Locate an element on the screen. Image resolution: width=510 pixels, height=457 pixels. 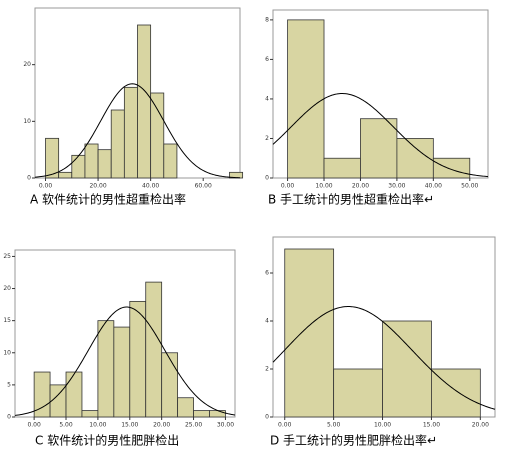
y-tick-label: 5 is located at coordinates (9, 384).